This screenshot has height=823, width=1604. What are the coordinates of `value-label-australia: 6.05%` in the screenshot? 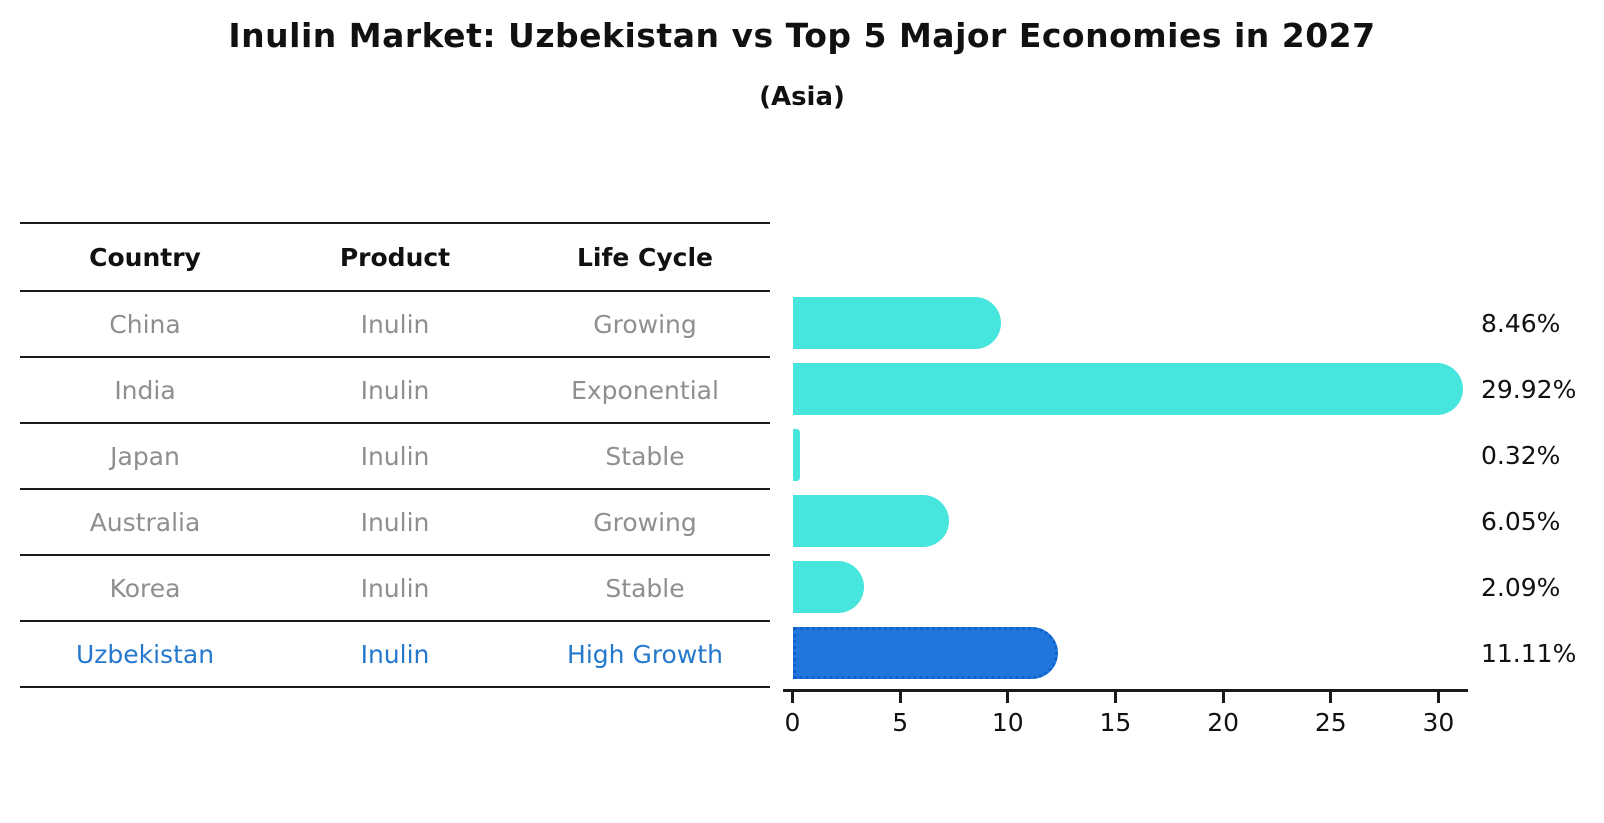 It's located at (1521, 521).